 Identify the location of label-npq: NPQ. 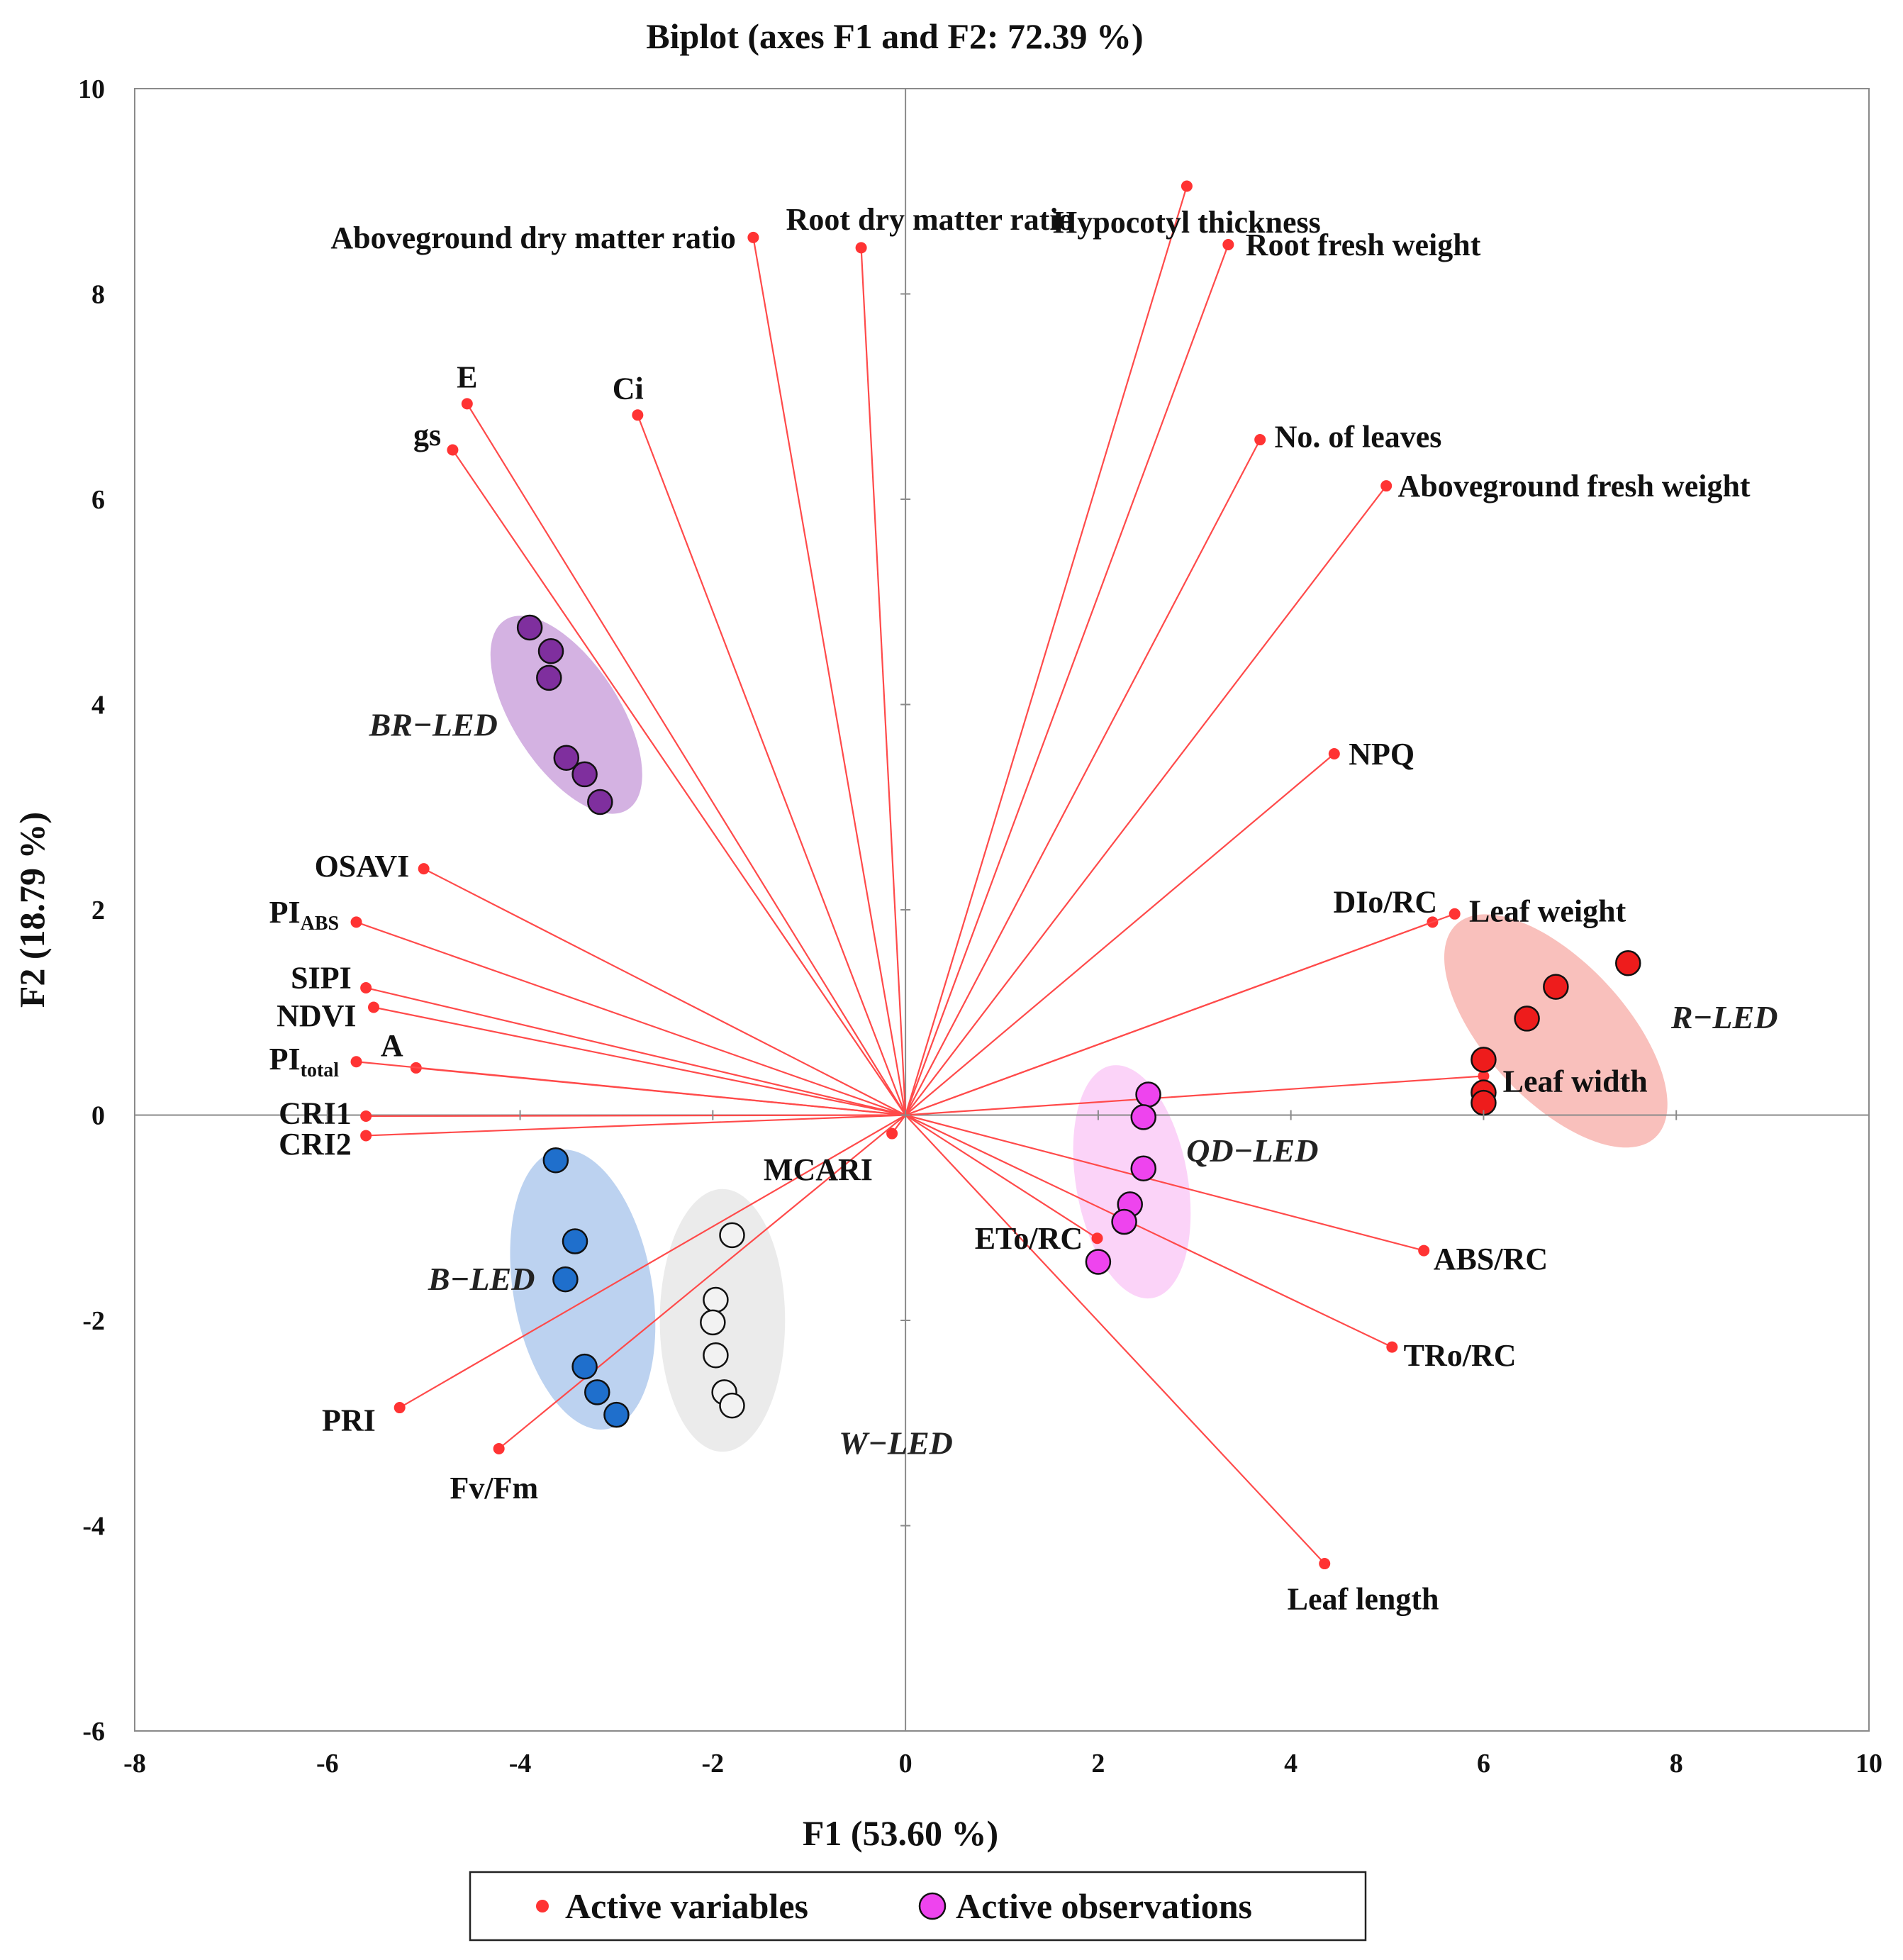
(1381, 754).